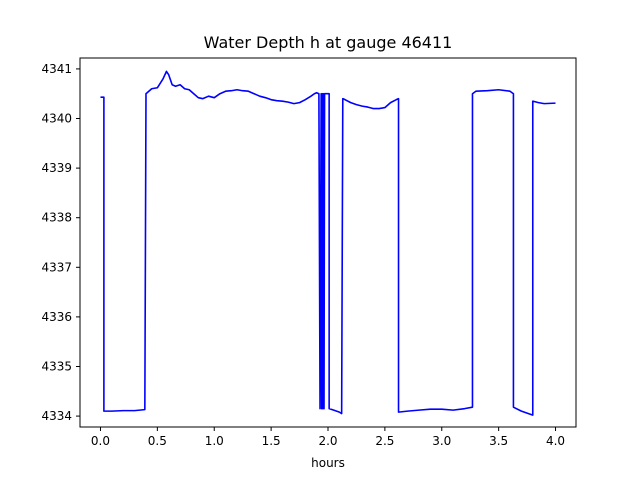 The width and height of the screenshot is (640, 480). I want to click on x-tick-label: 3.5, so click(498, 441).